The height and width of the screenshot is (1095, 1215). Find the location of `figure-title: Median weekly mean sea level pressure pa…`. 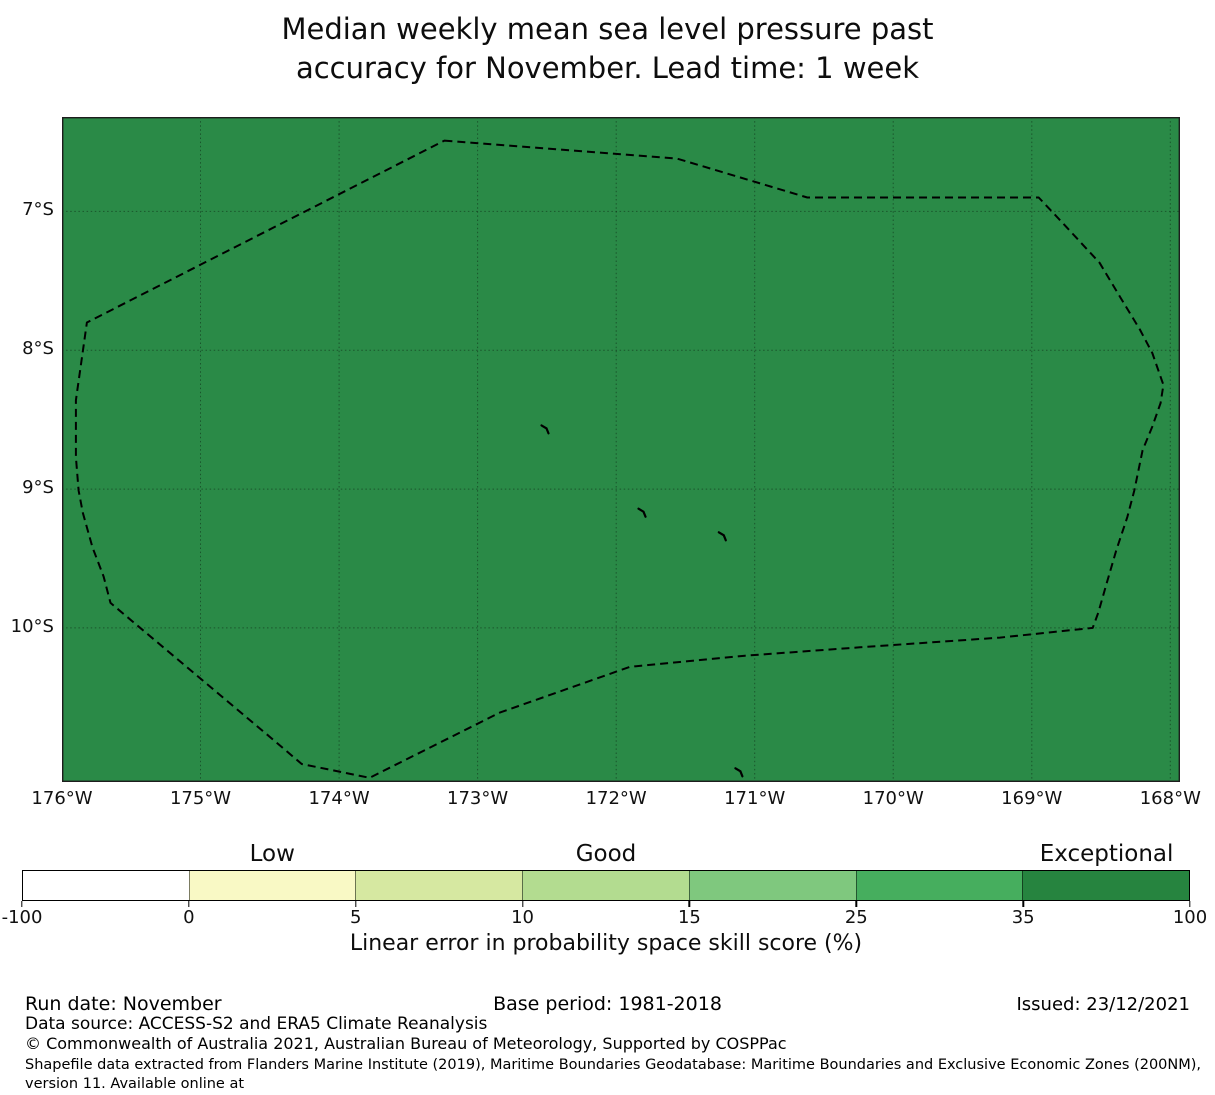

figure-title: Median weekly mean sea level pressure pa… is located at coordinates (607, 49).